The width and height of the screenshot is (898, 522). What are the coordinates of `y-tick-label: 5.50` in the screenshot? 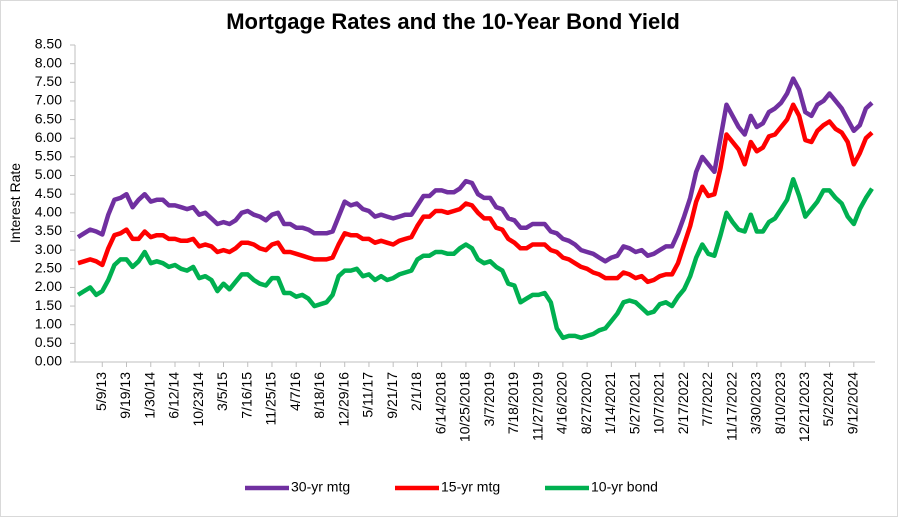 It's located at (48, 156).